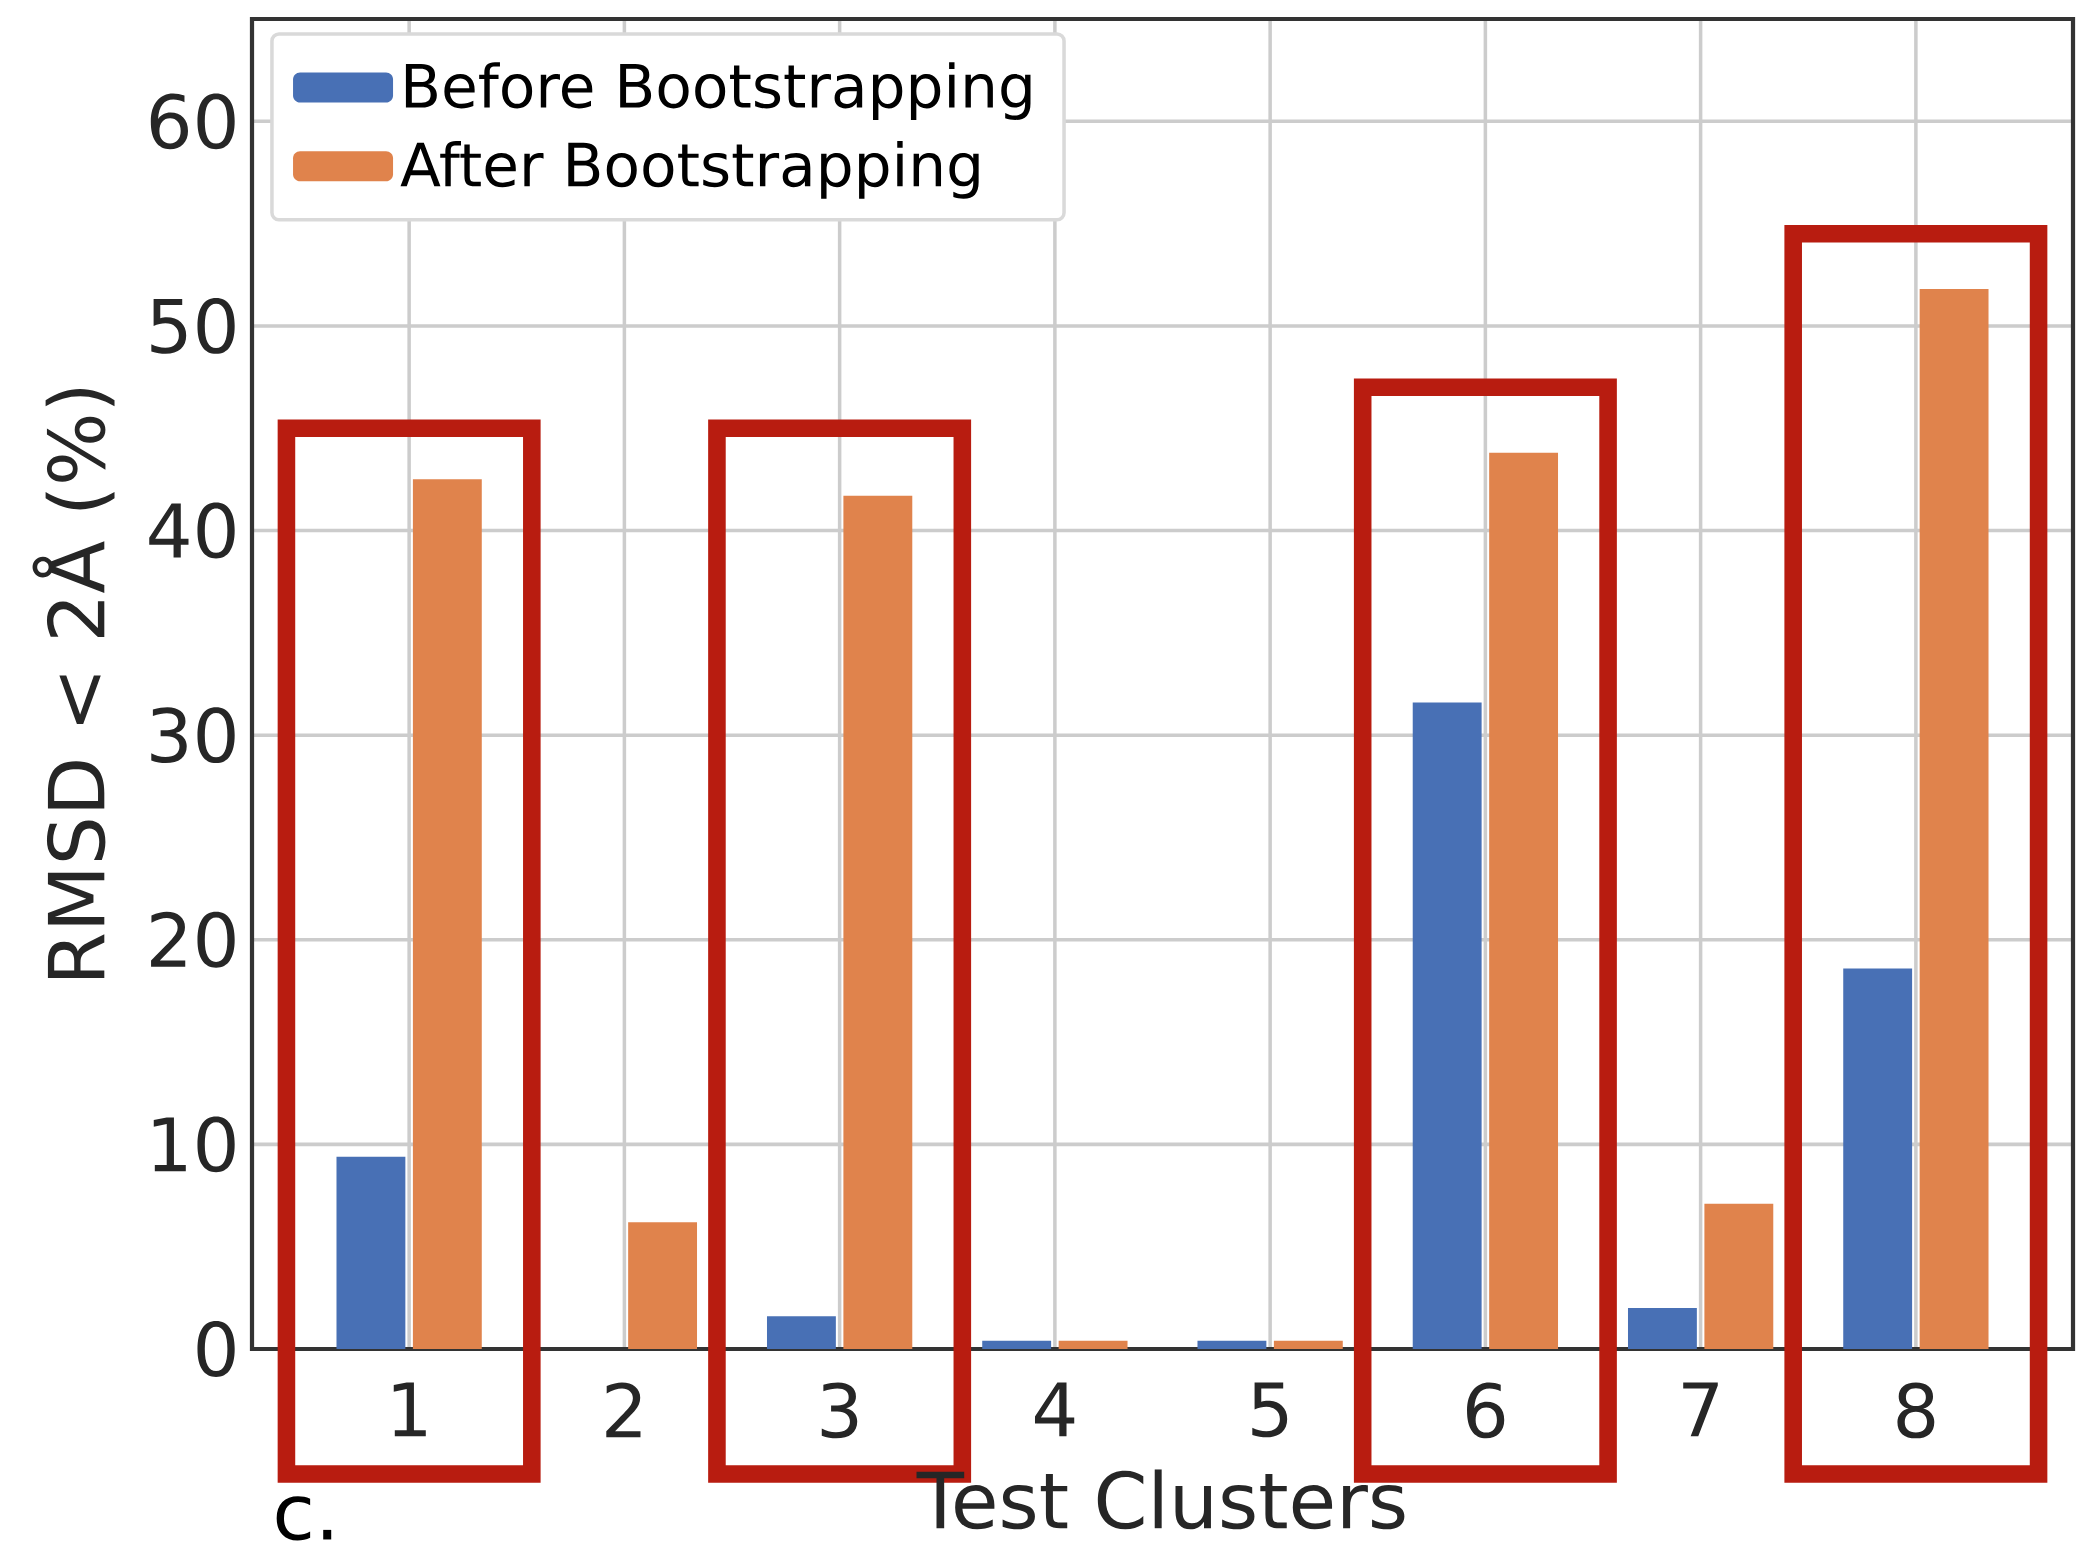 This screenshot has height=1553, width=2080. What do you see at coordinates (1270, 1410) in the screenshot?
I see `x-tick-label: 5` at bounding box center [1270, 1410].